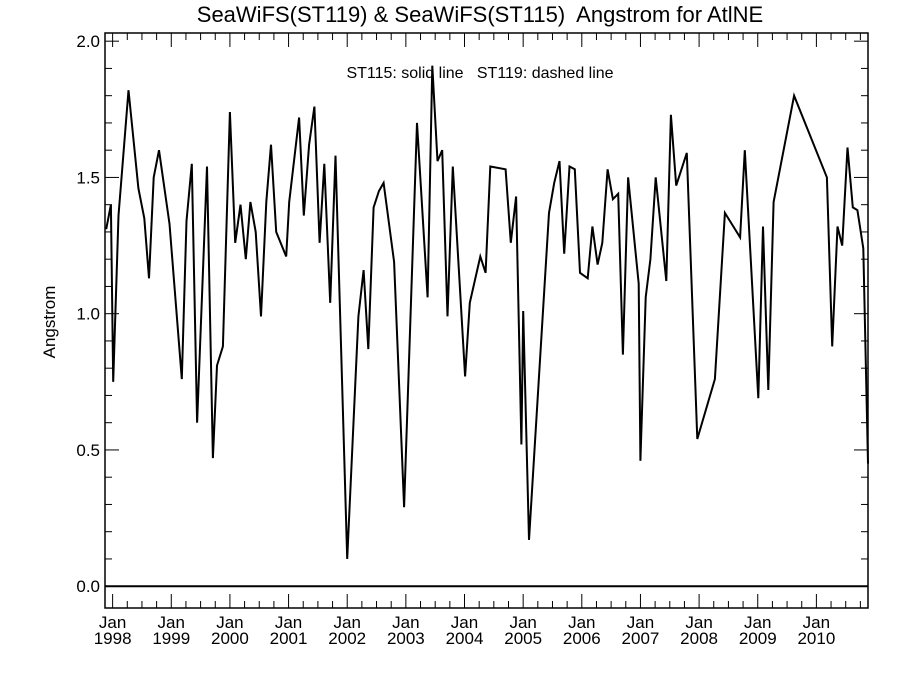 This screenshot has height=680, width=900. What do you see at coordinates (479, 73) in the screenshot?
I see `legend-annotation: ST115: solid line ST119: dashed line` at bounding box center [479, 73].